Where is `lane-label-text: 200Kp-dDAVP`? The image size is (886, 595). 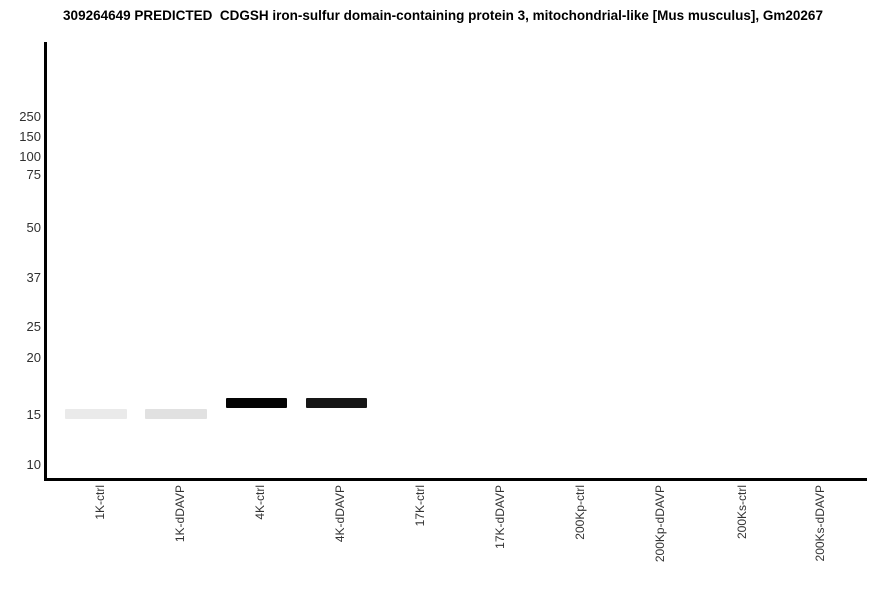 lane-label-text: 200Kp-dDAVP is located at coordinates (660, 524).